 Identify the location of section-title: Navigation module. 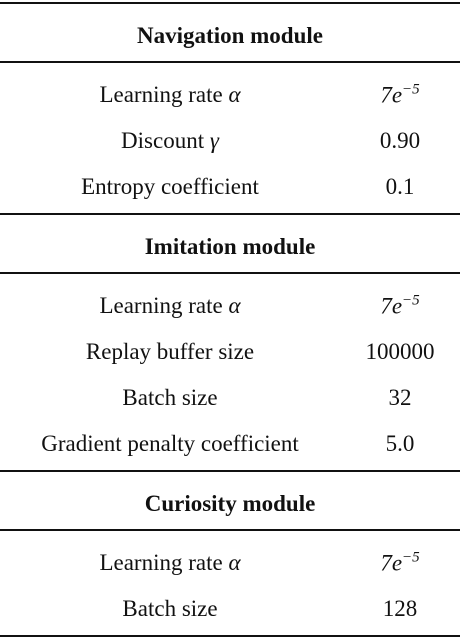
(230, 35).